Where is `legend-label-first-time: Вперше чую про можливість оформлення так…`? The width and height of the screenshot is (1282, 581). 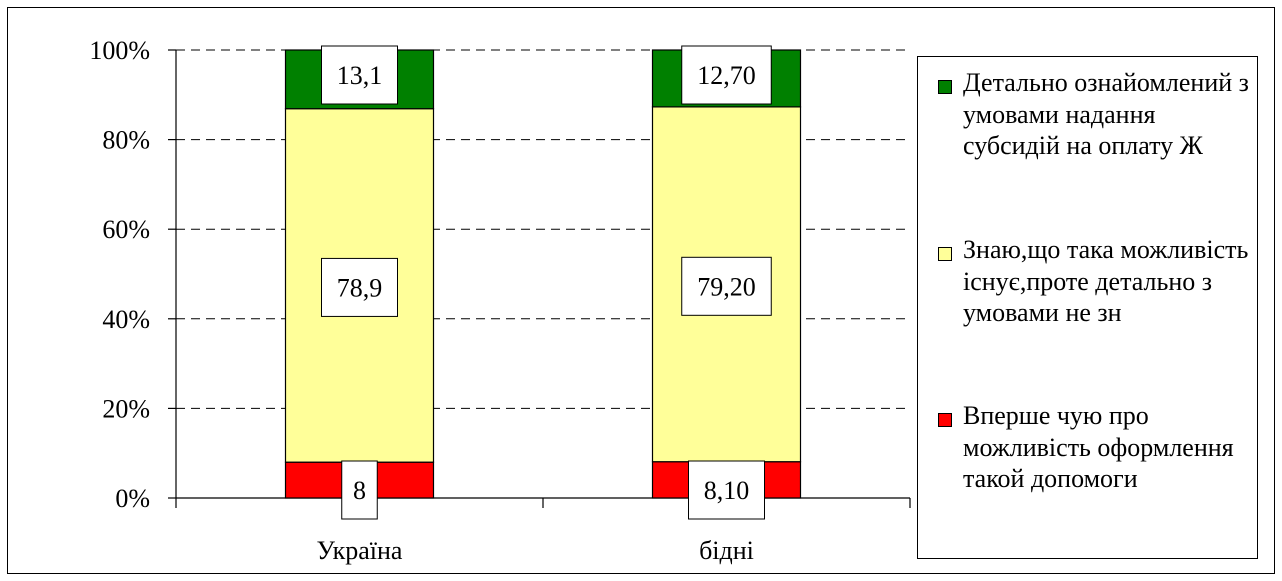
legend-label-first-time: Вперше чую про можливість оформлення так… is located at coordinates (1098, 447).